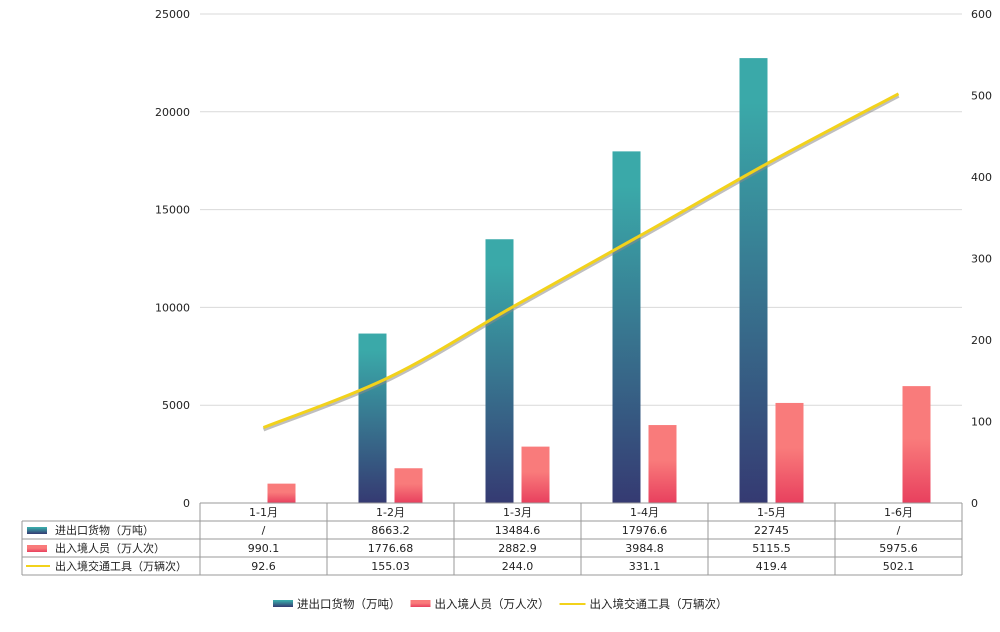 Image resolution: width=1000 pixels, height=632 pixels. What do you see at coordinates (898, 512) in the screenshot?
I see `category-label: 1-6月` at bounding box center [898, 512].